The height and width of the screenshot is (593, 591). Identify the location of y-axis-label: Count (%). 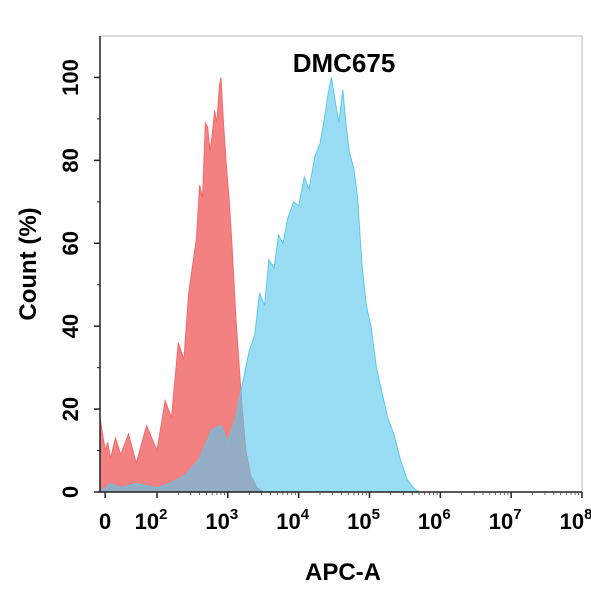
(28, 263).